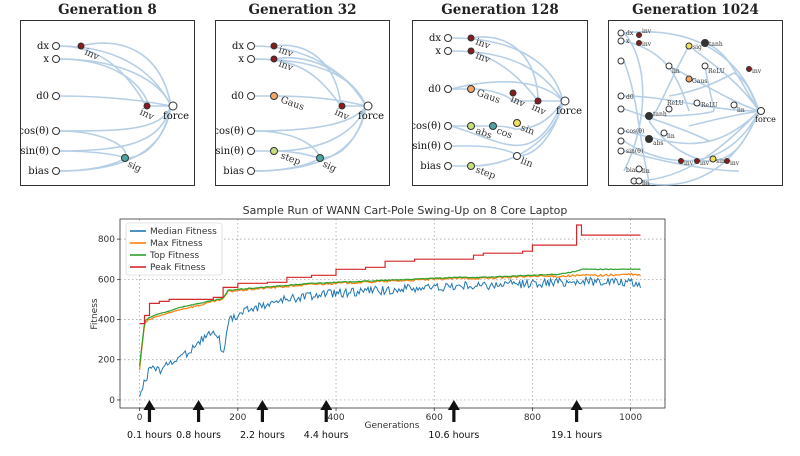 This screenshot has height=456, width=800. What do you see at coordinates (302, 10) in the screenshot?
I see `panel-title-gen32: Generation 32` at bounding box center [302, 10].